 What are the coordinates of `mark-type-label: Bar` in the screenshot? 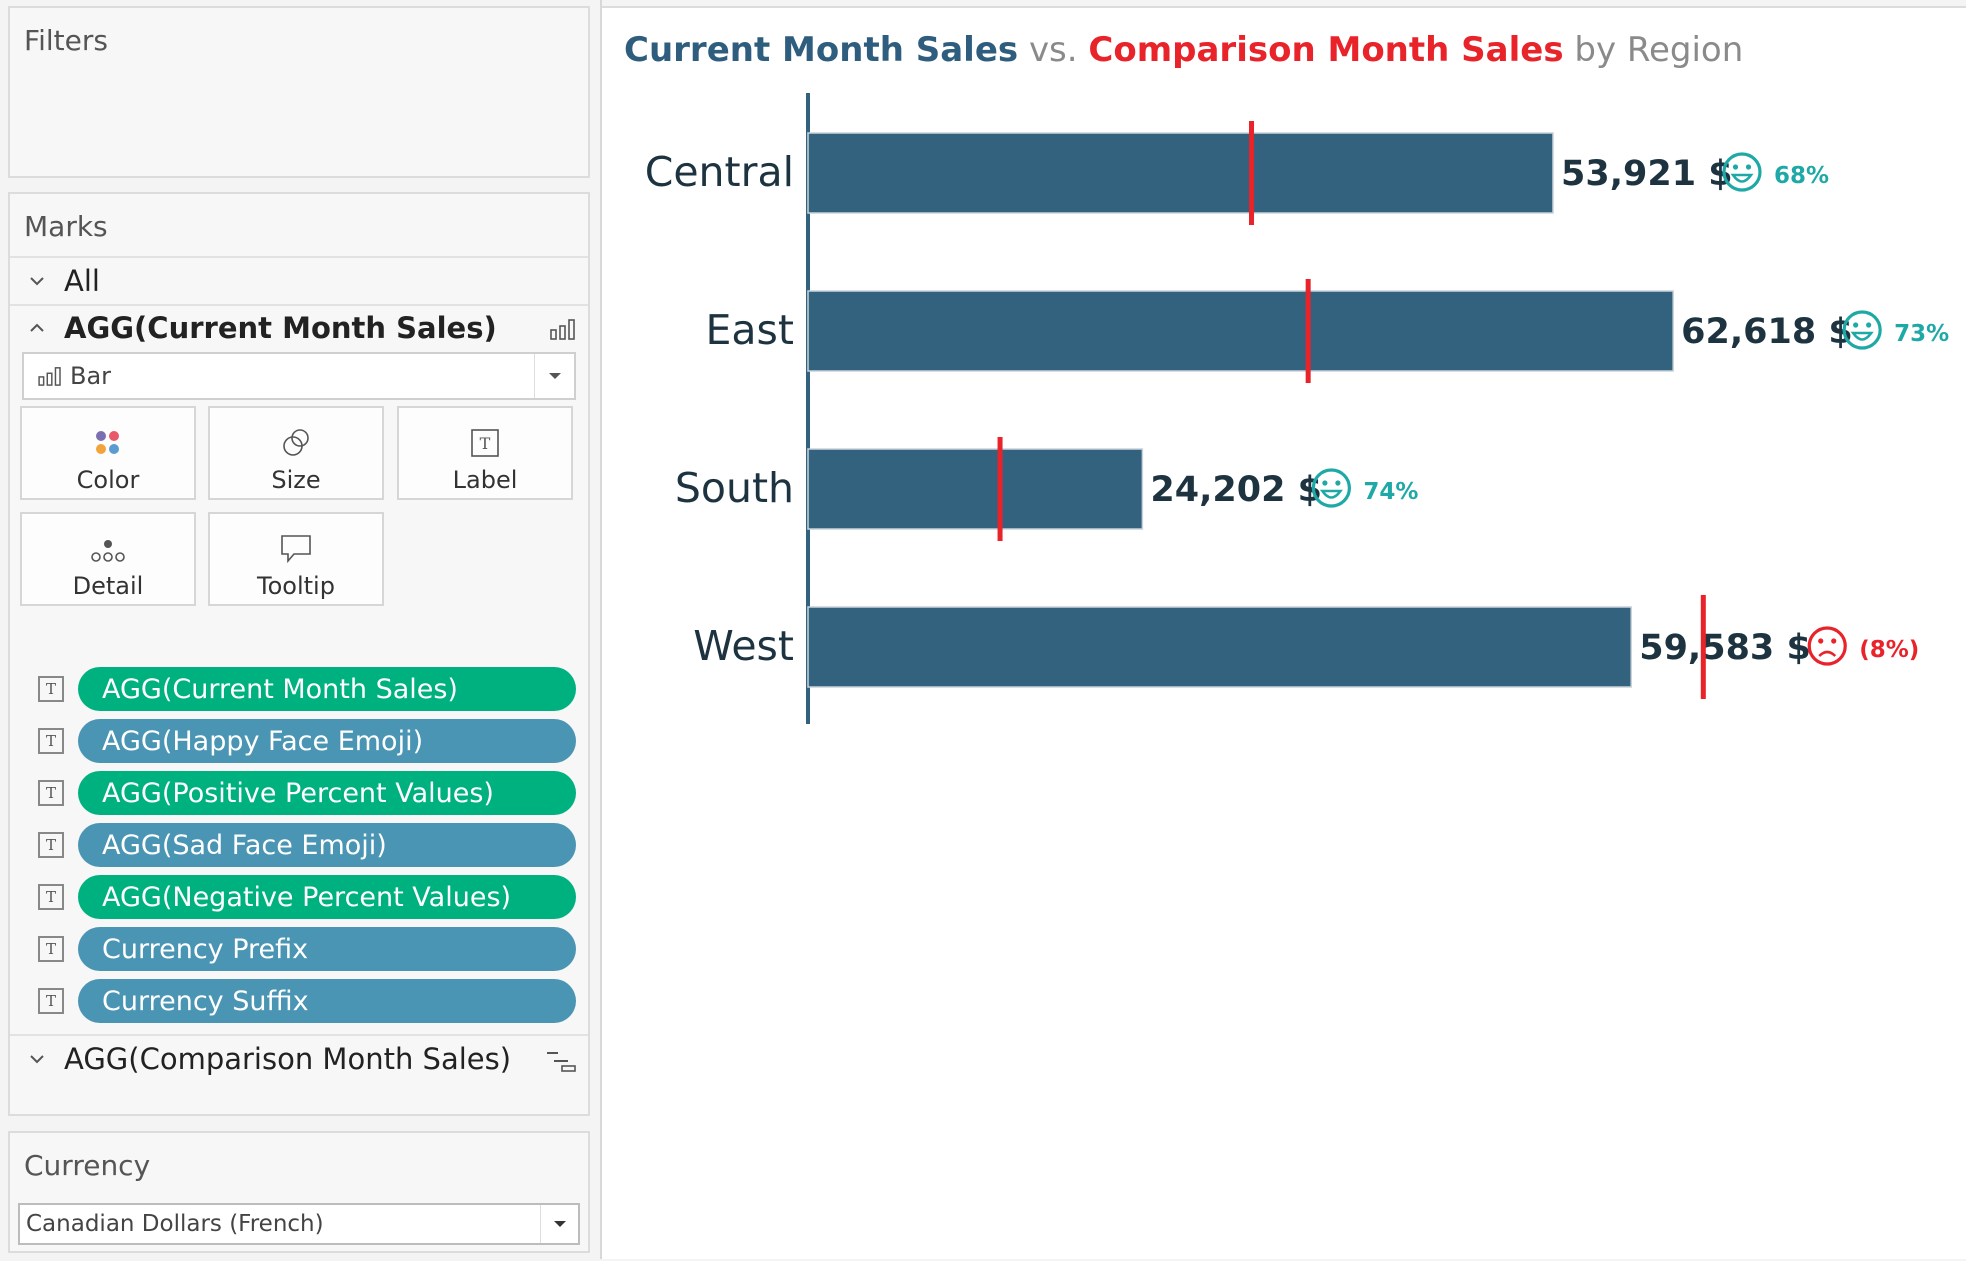 It's located at (91, 376).